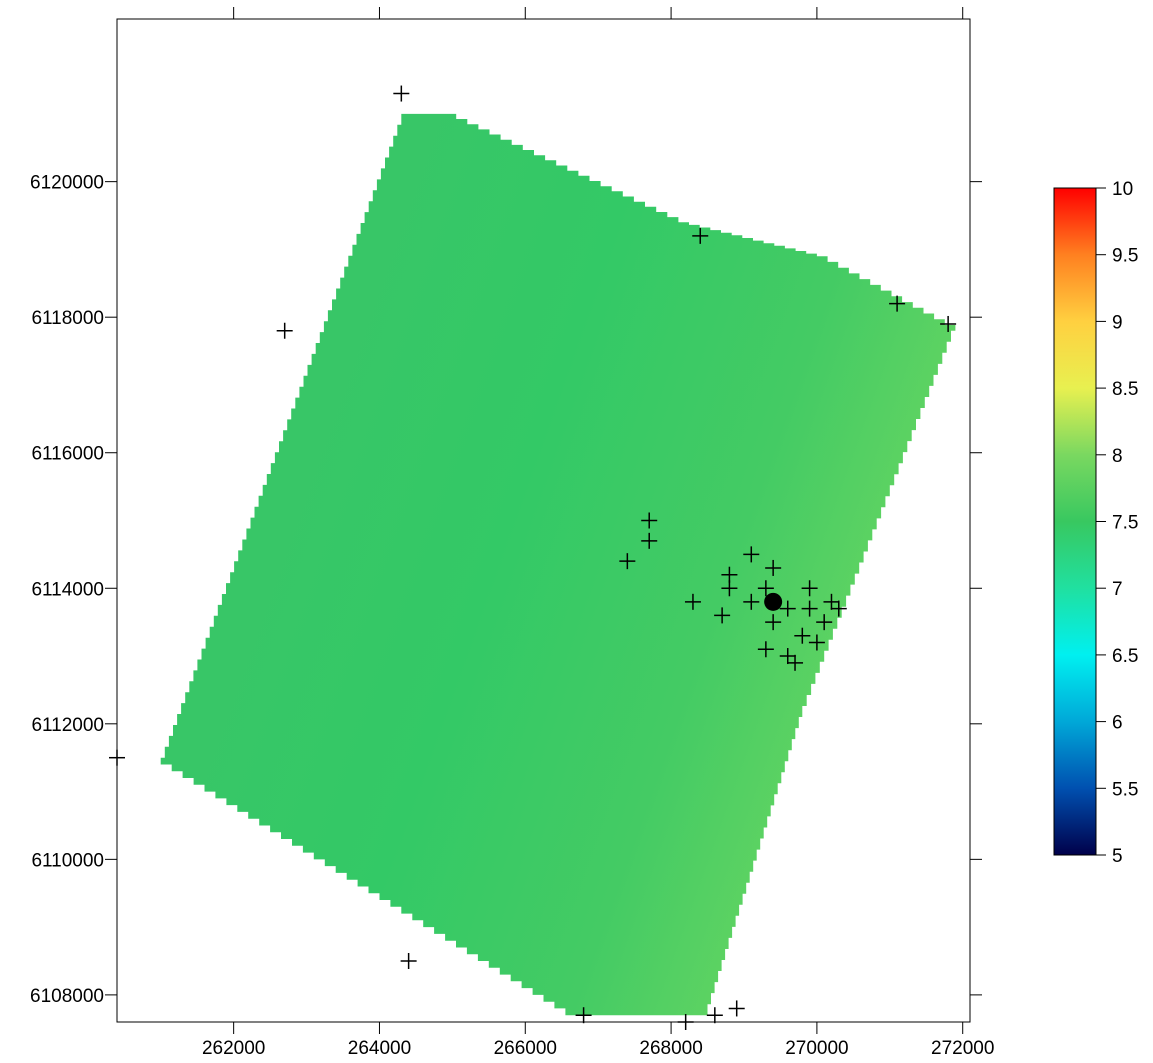 The height and width of the screenshot is (1063, 1153). What do you see at coordinates (67, 996) in the screenshot?
I see `y-tick-label: 6108000` at bounding box center [67, 996].